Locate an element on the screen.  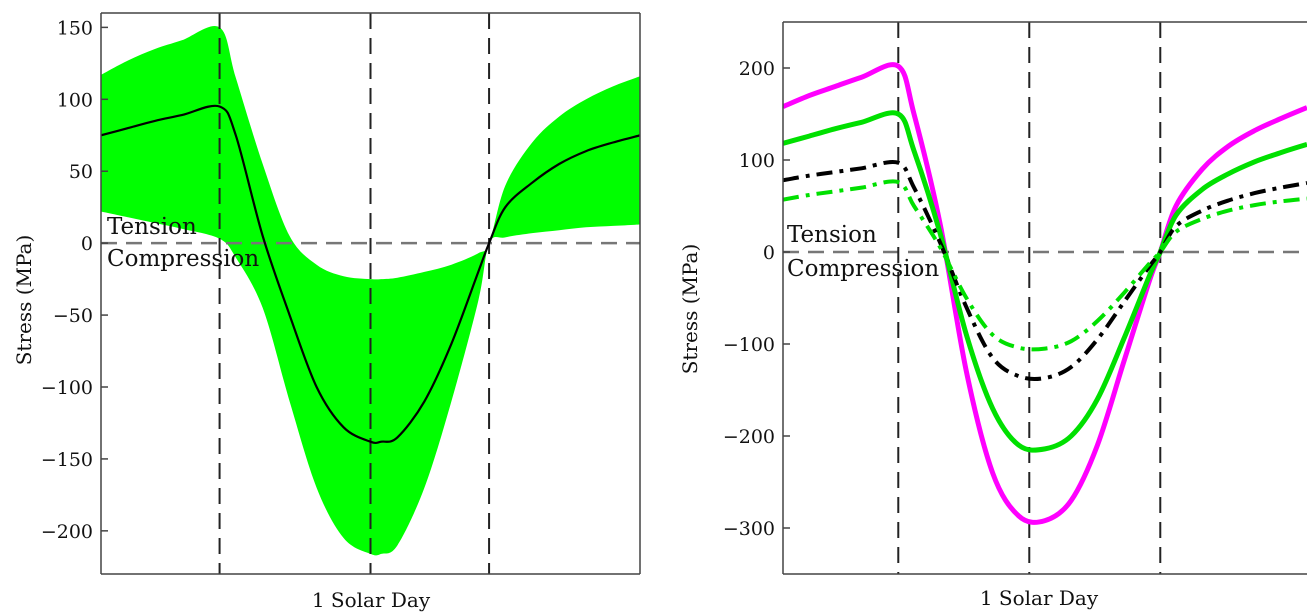
right-y-tick-label: 200 is located at coordinates (757, 69).